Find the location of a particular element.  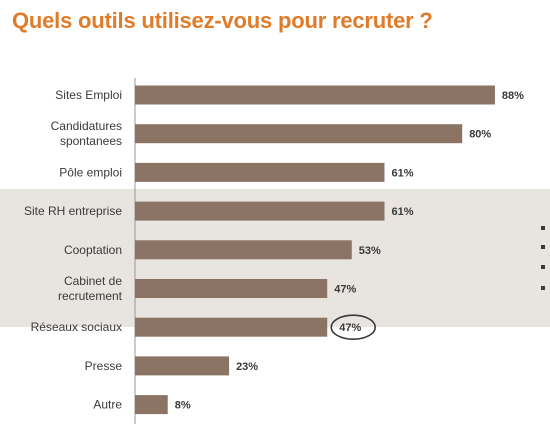

category-label: Cooptation is located at coordinates (93, 250).